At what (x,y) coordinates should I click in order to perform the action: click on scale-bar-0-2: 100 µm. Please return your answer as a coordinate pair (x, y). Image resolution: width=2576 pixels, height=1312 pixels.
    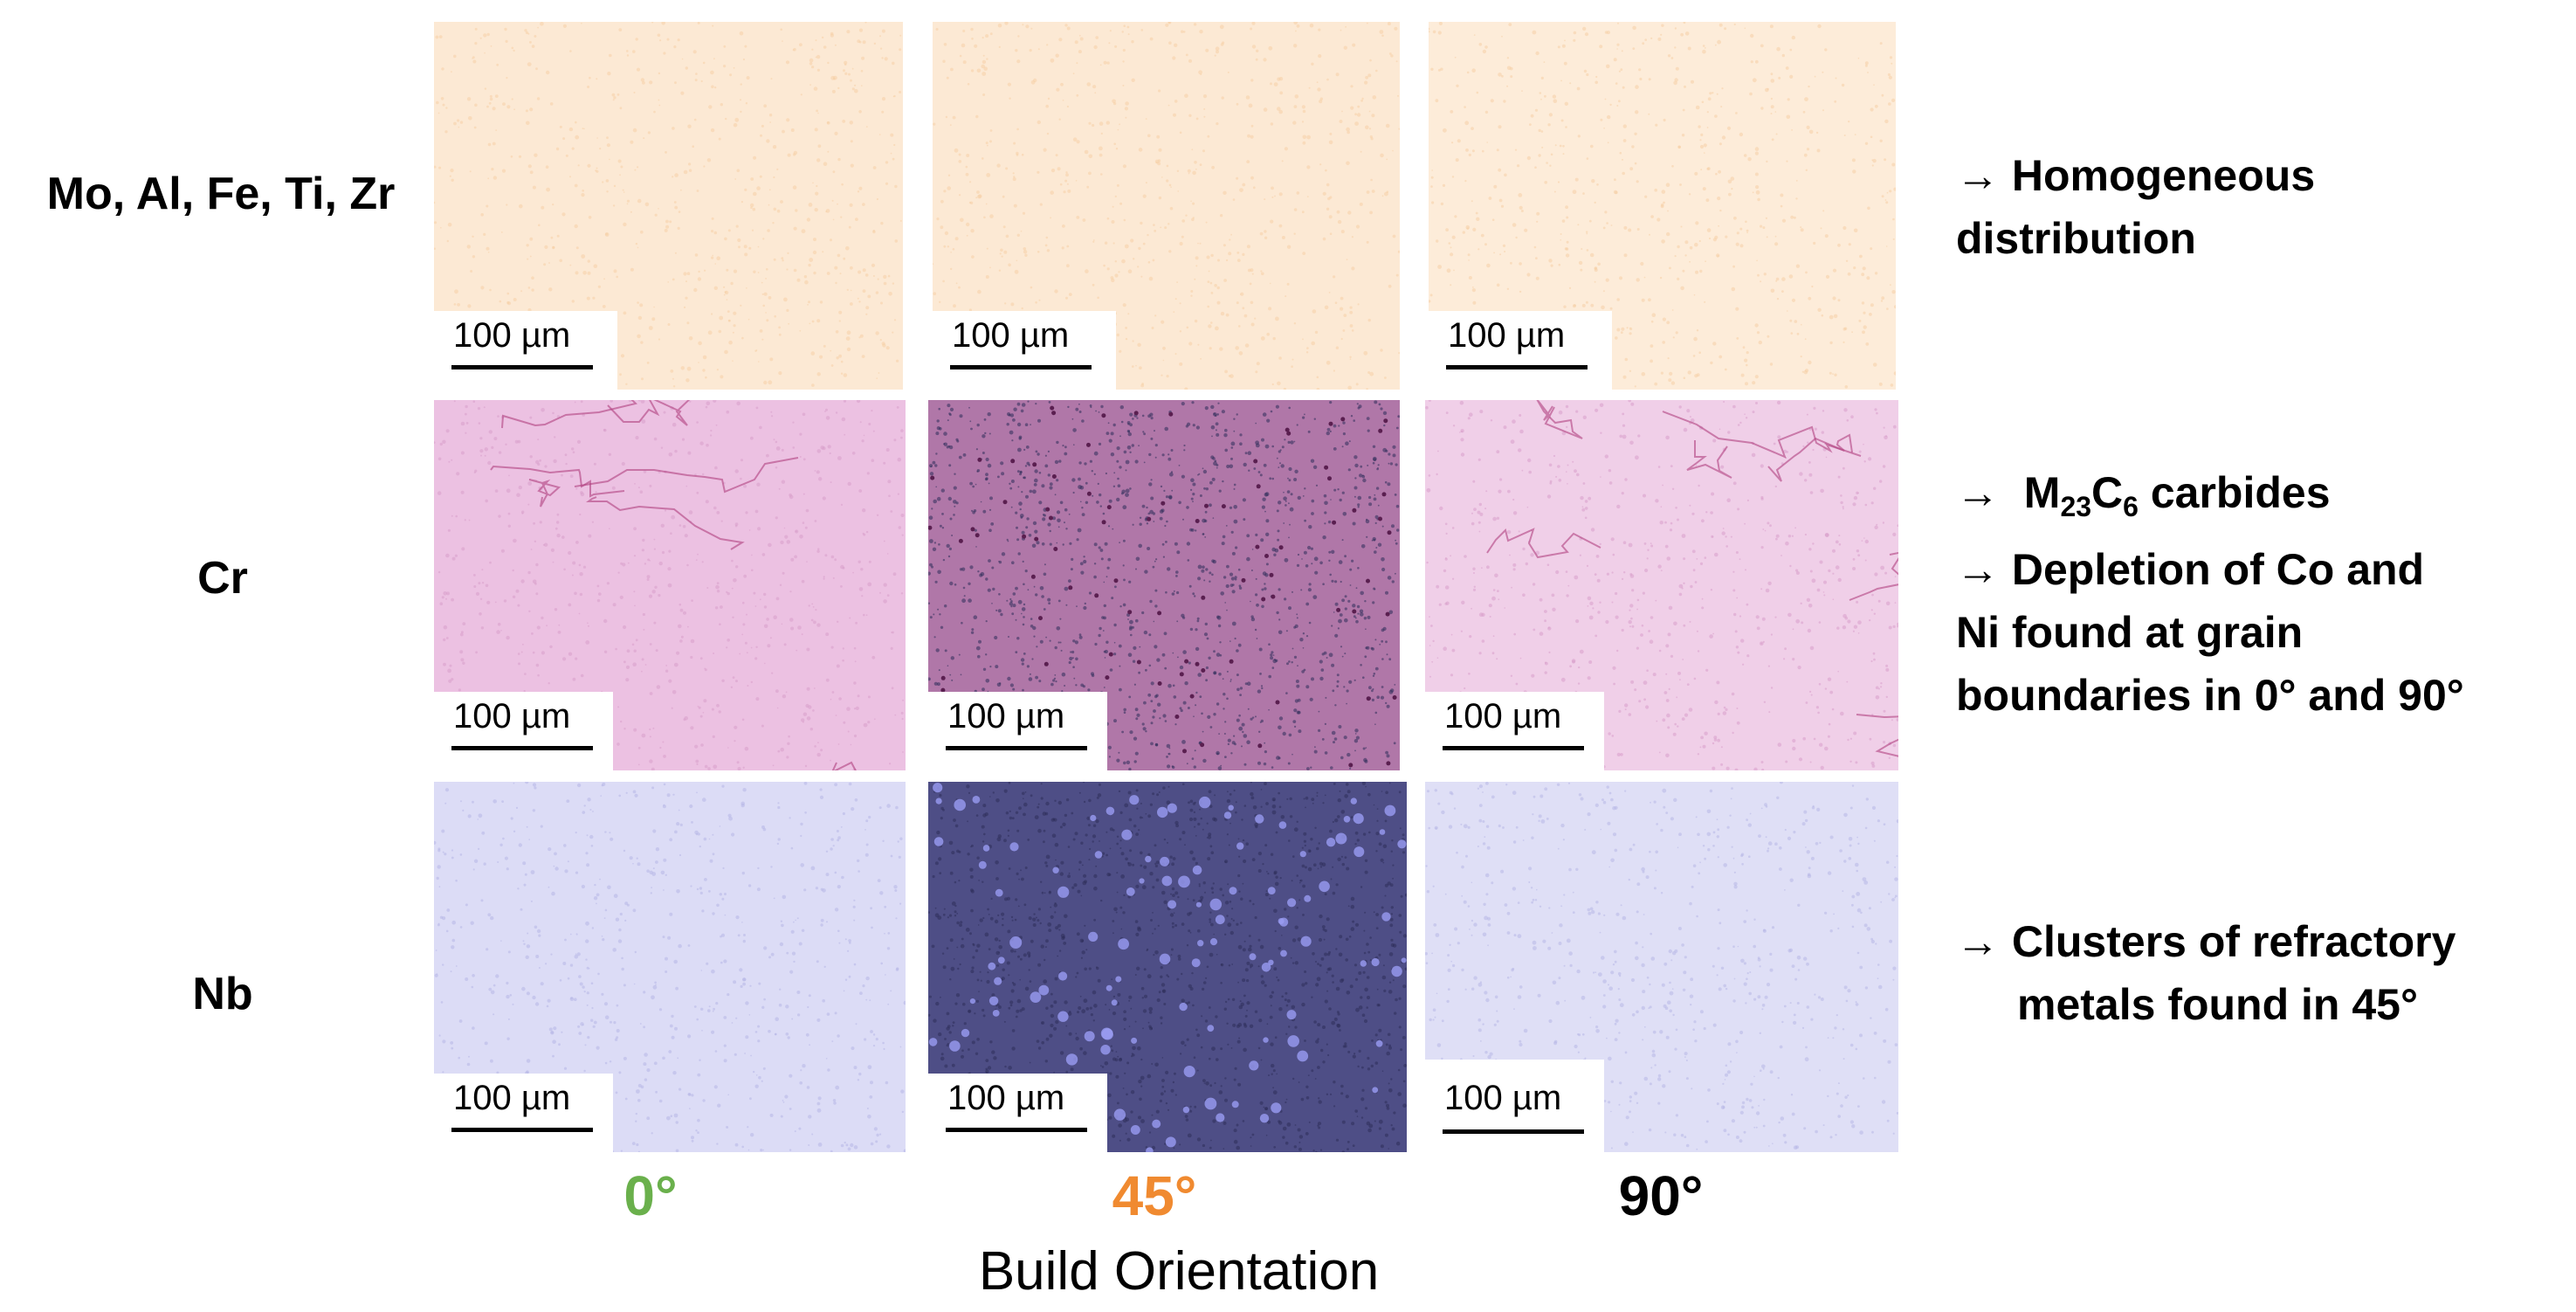
    Looking at the image, I should click on (1520, 350).